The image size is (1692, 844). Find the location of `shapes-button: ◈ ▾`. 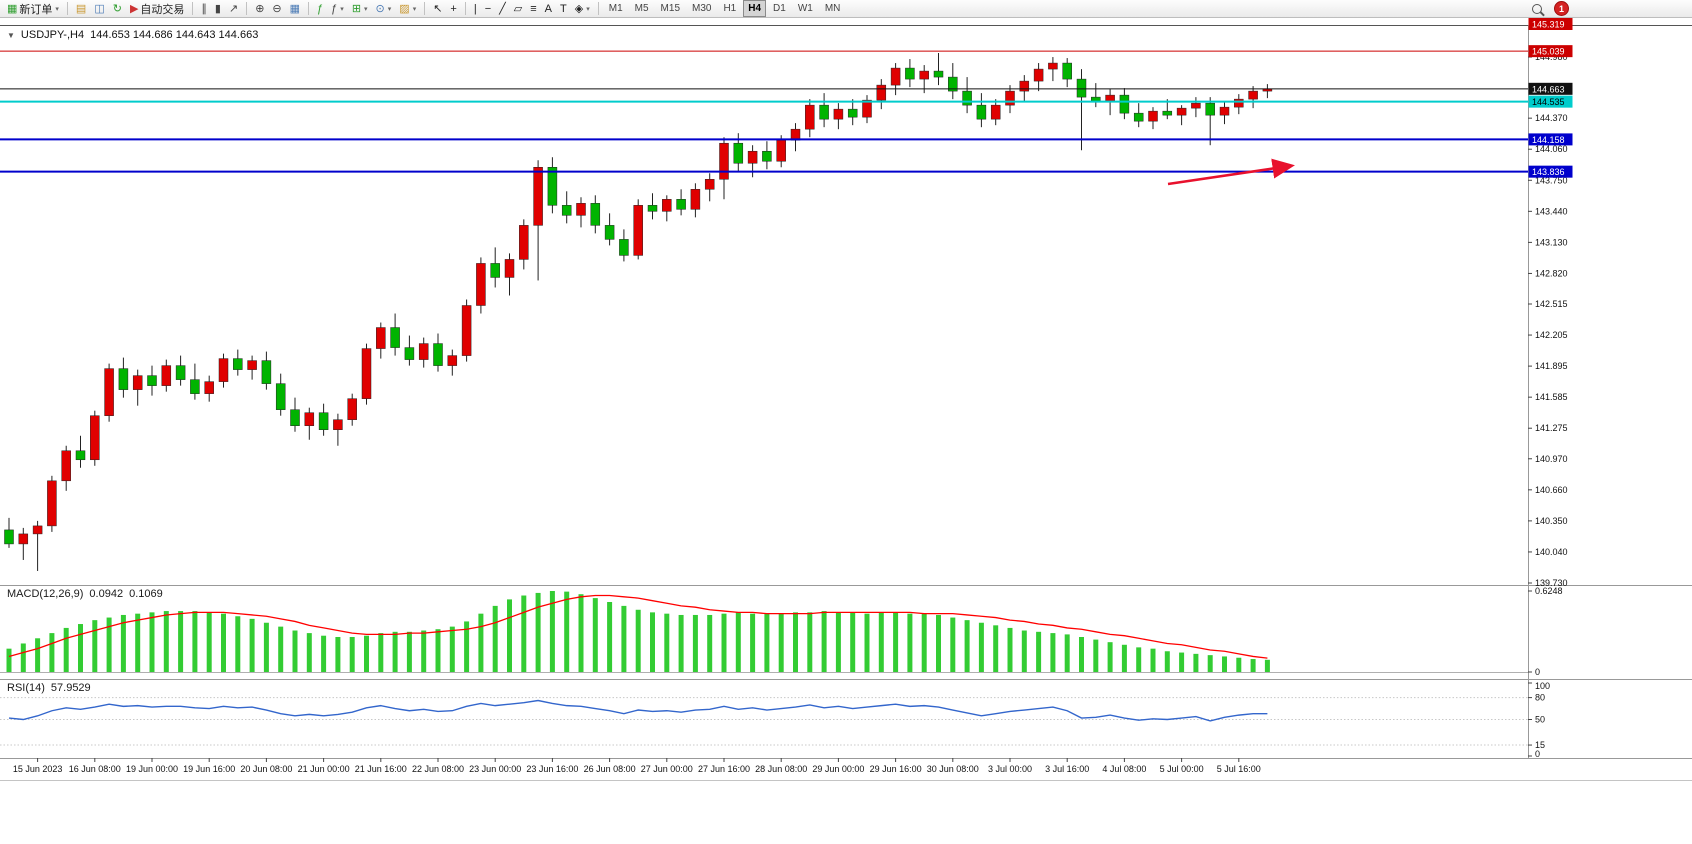

shapes-button: ◈ ▾ is located at coordinates (582, 9).